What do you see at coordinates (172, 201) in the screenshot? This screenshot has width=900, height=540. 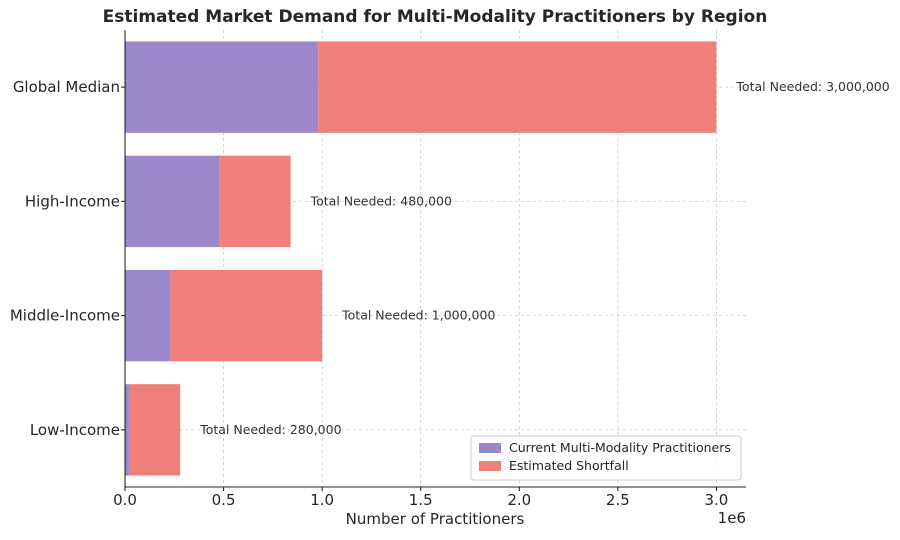 I see `bar-current-high-income` at bounding box center [172, 201].